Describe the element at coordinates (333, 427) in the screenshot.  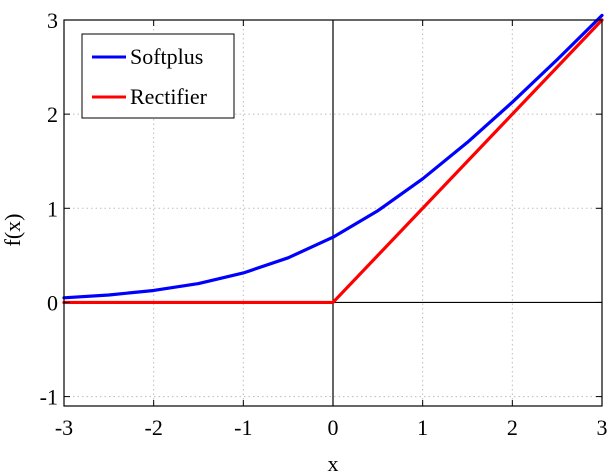
I see `x-tick-label: 0` at that location.